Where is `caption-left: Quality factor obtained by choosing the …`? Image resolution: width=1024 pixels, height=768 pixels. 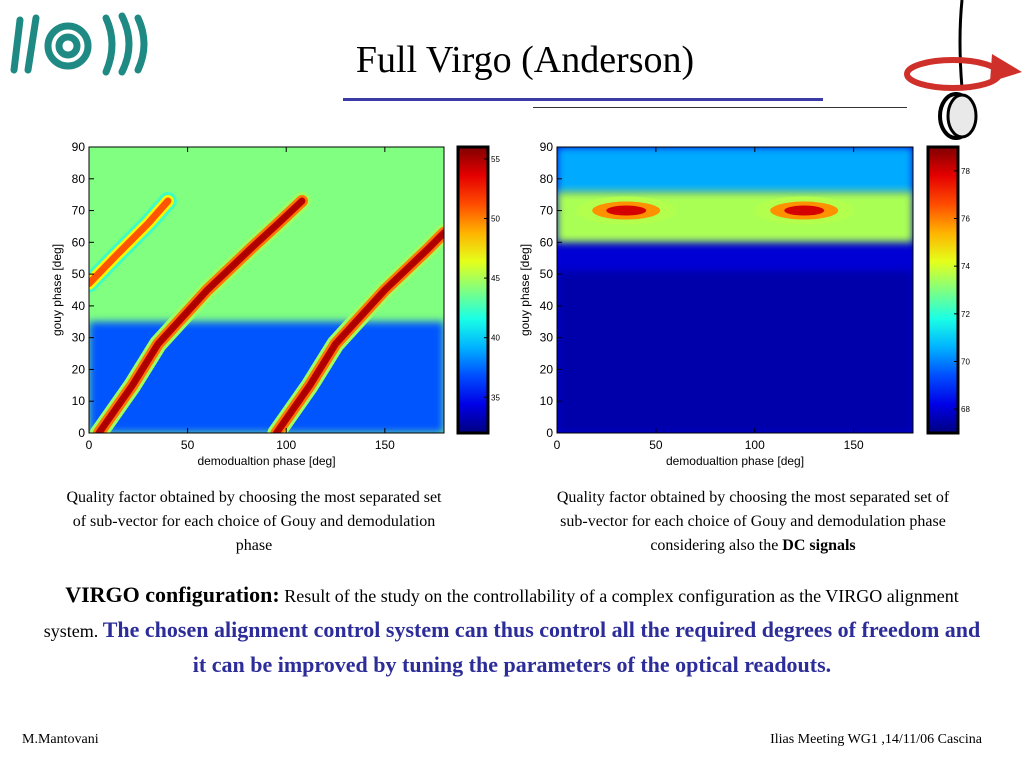 caption-left: Quality factor obtained by choosing the … is located at coordinates (254, 521).